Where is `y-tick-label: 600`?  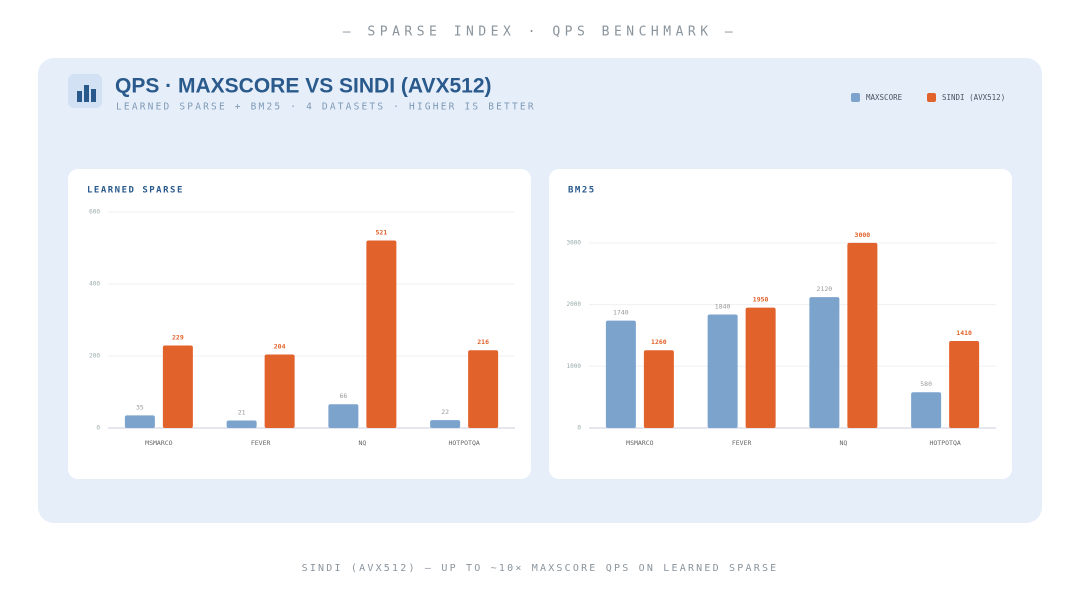 y-tick-label: 600 is located at coordinates (94, 212).